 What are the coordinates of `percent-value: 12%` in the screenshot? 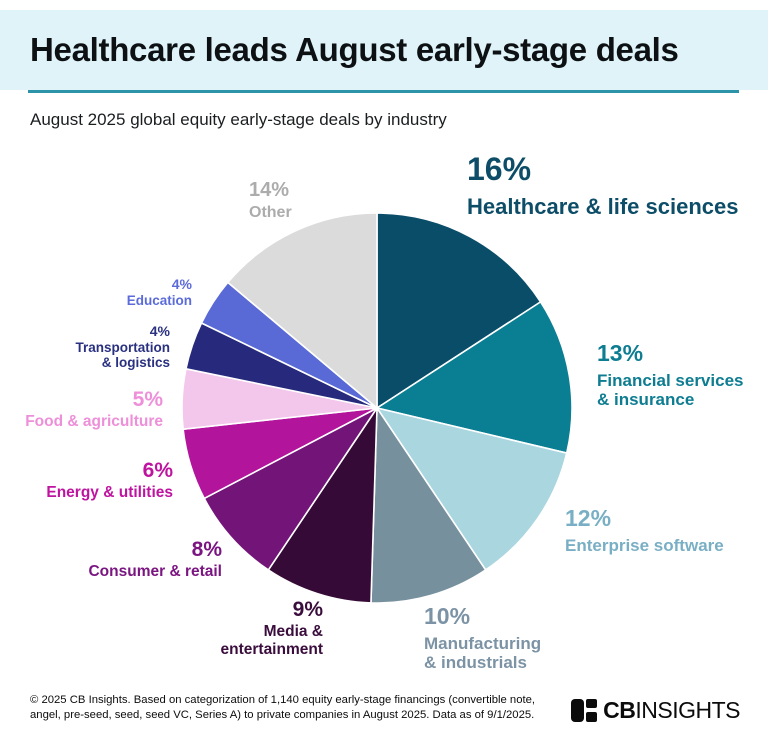 It's located at (588, 518).